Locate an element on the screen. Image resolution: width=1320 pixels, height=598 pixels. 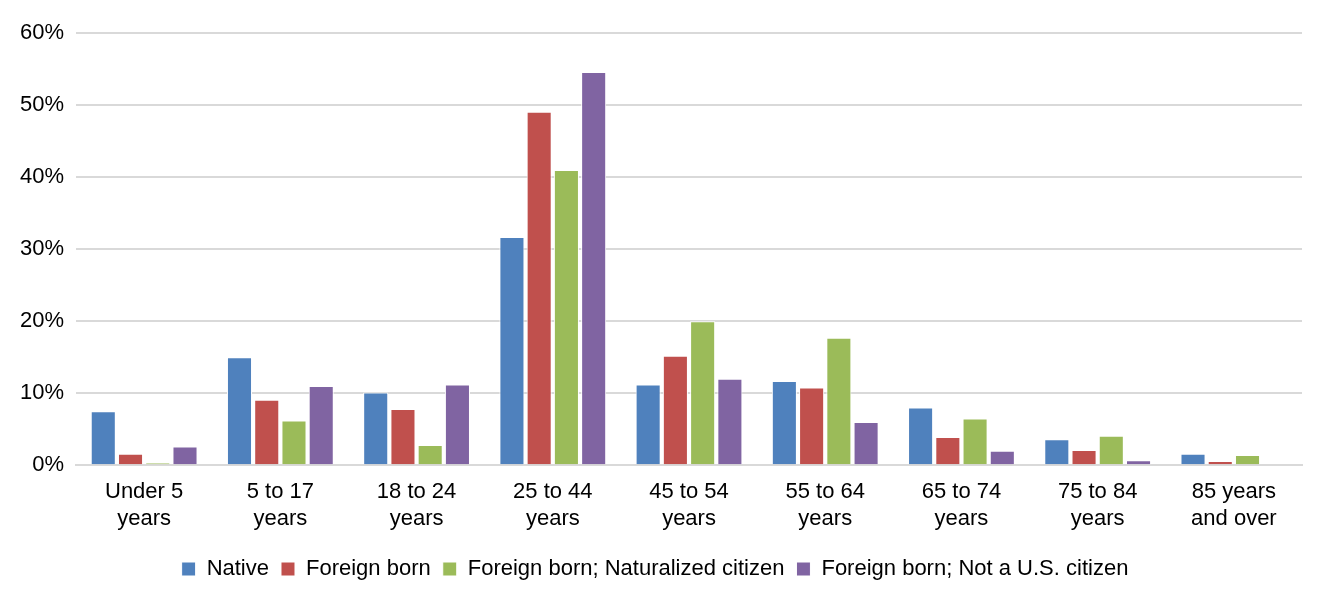
legend-label: Foreign born; Naturalized citizen is located at coordinates (626, 568).